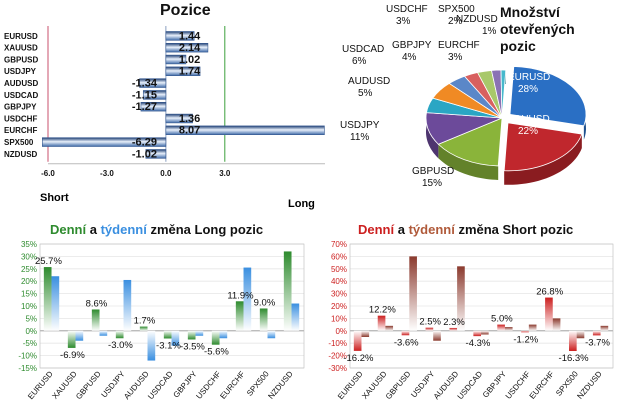  What do you see at coordinates (166, 173) in the screenshot?
I see `position-x-tick: 0.0` at bounding box center [166, 173].